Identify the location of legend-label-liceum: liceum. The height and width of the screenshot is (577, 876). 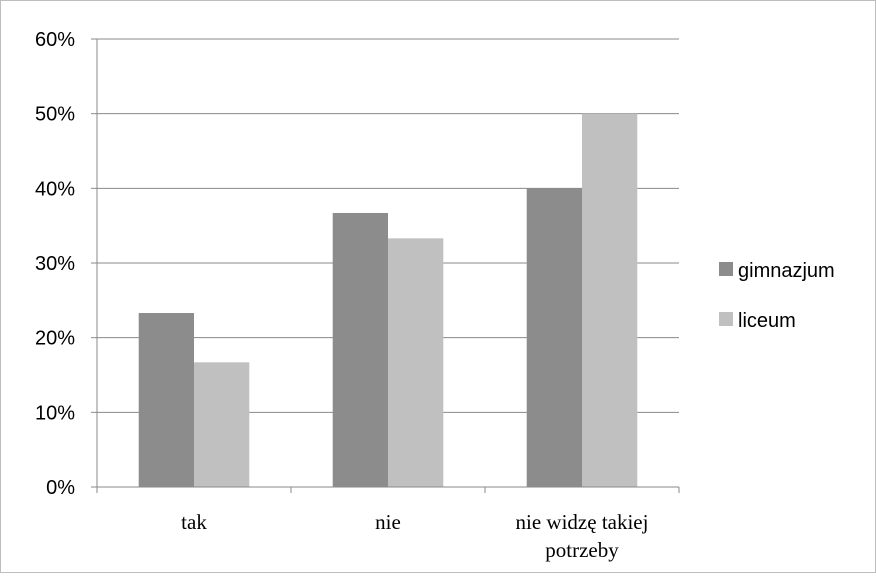
(767, 321).